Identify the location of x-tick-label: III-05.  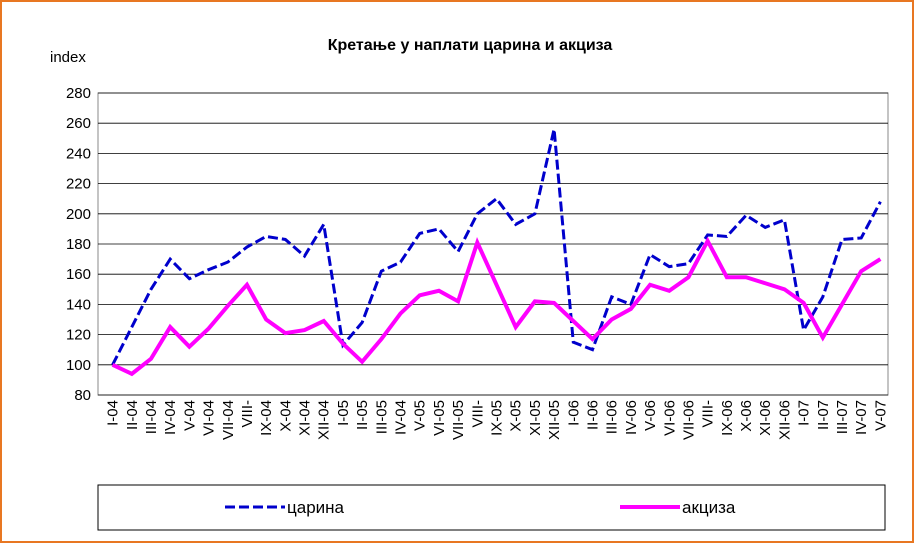
(381, 417).